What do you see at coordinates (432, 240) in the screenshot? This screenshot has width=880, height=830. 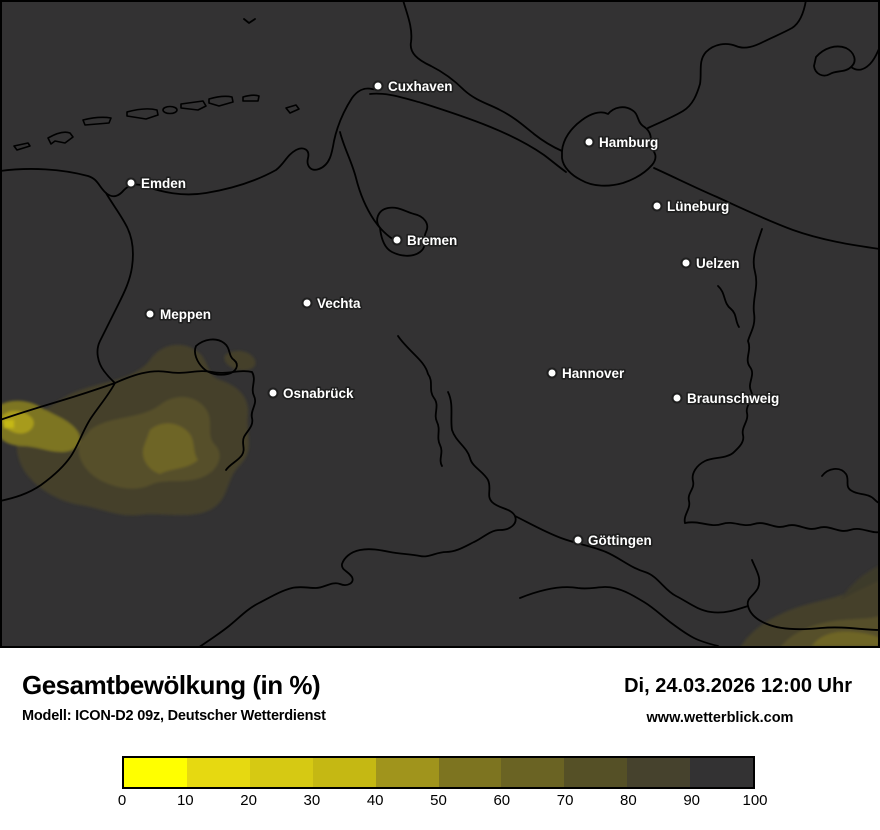 I see `city-label-bremen: Bremen` at bounding box center [432, 240].